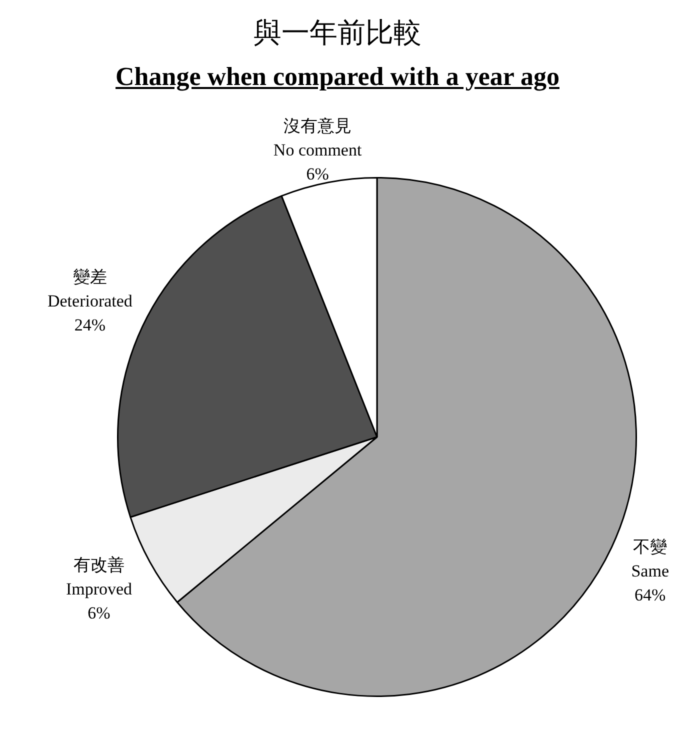 The image size is (675, 733). I want to click on slice-label: 有改善 Improved, so click(99, 576).